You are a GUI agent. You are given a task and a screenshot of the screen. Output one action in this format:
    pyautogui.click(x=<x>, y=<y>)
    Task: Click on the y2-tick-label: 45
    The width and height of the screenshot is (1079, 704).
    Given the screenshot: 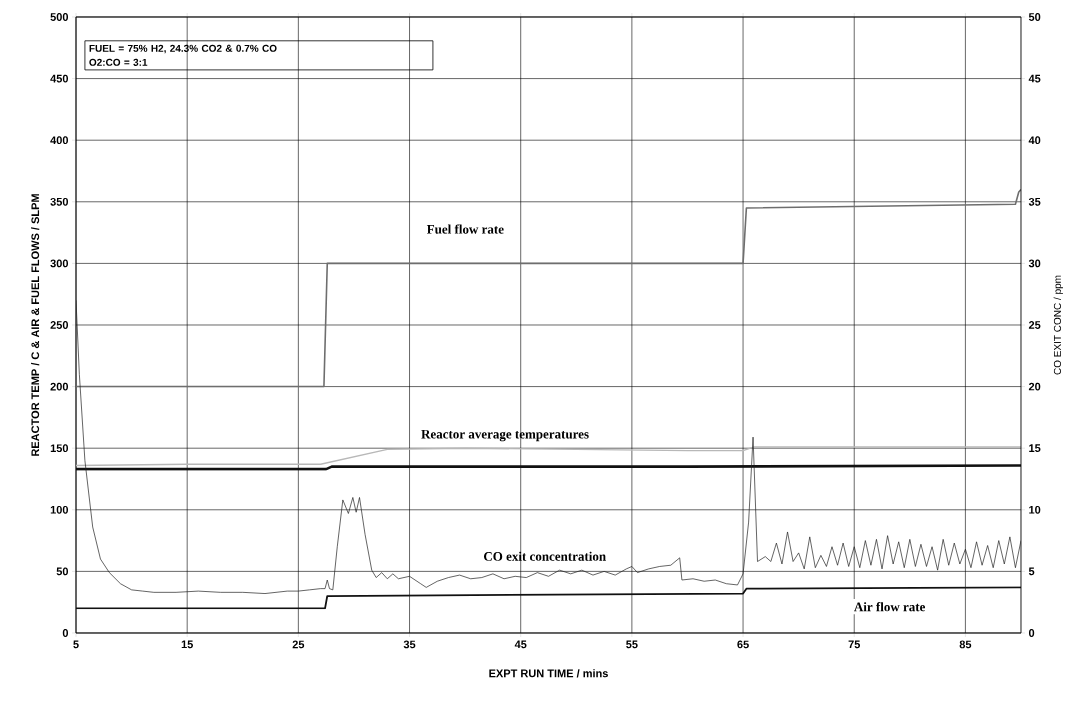 What is the action you would take?
    pyautogui.click(x=1034, y=78)
    